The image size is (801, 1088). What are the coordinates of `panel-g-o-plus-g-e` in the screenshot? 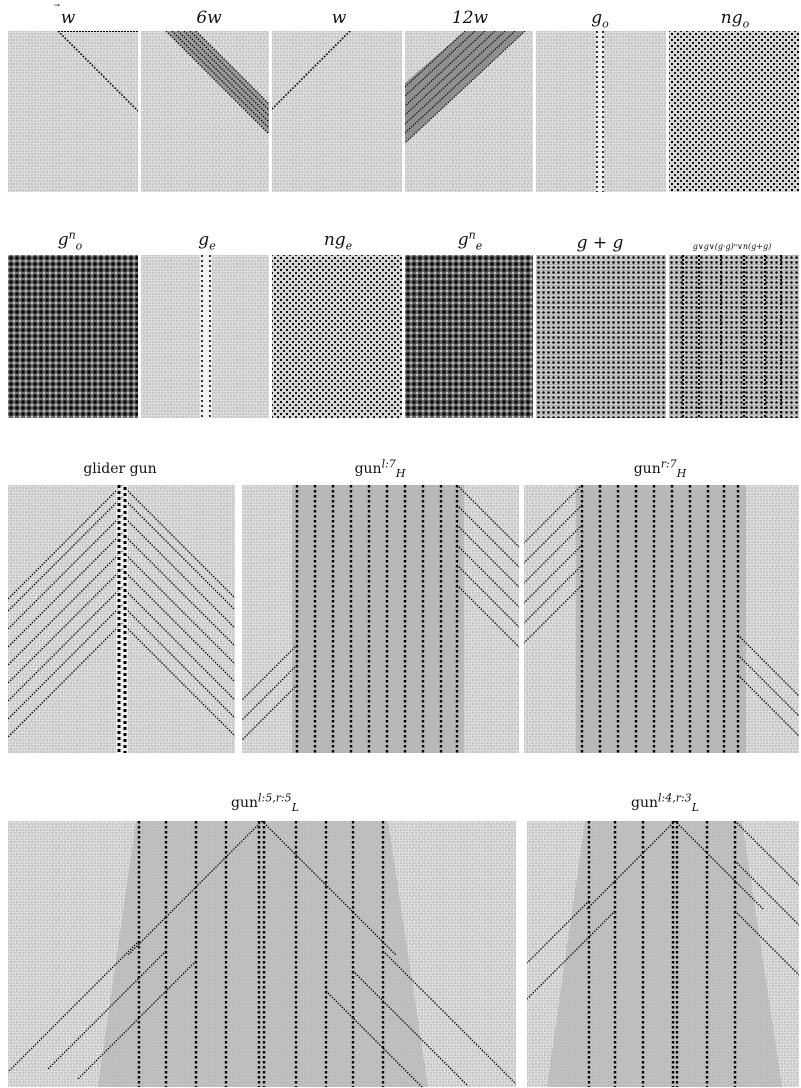 It's located at (601, 336).